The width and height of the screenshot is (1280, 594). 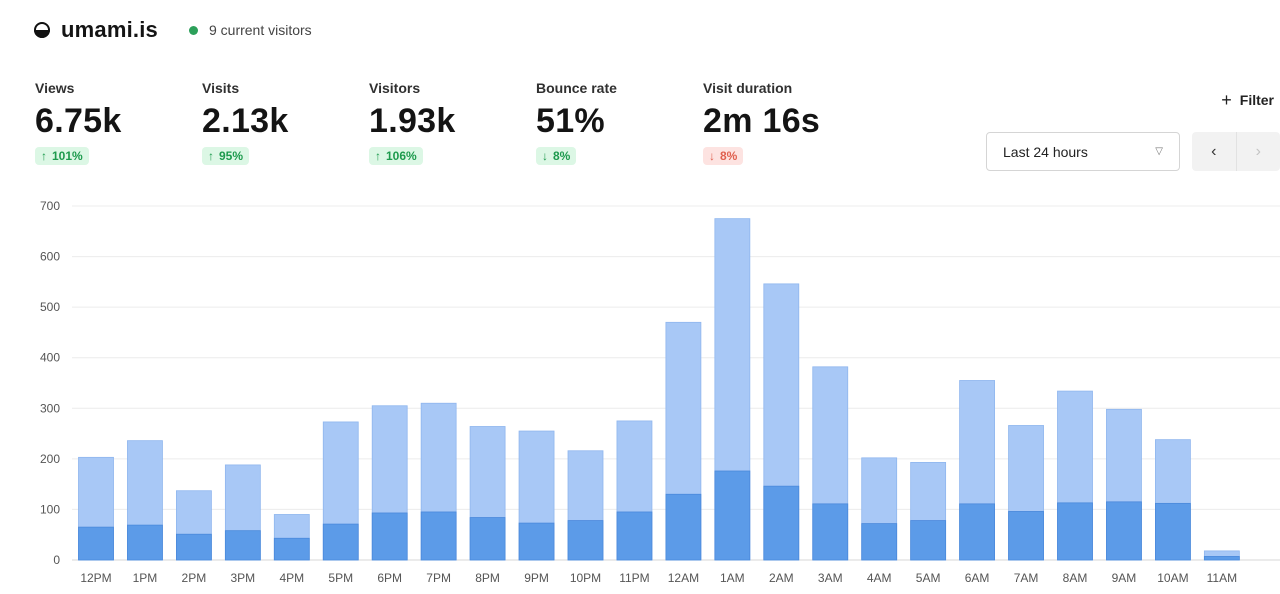 I want to click on x-tick-label: 8PM, so click(x=487, y=578).